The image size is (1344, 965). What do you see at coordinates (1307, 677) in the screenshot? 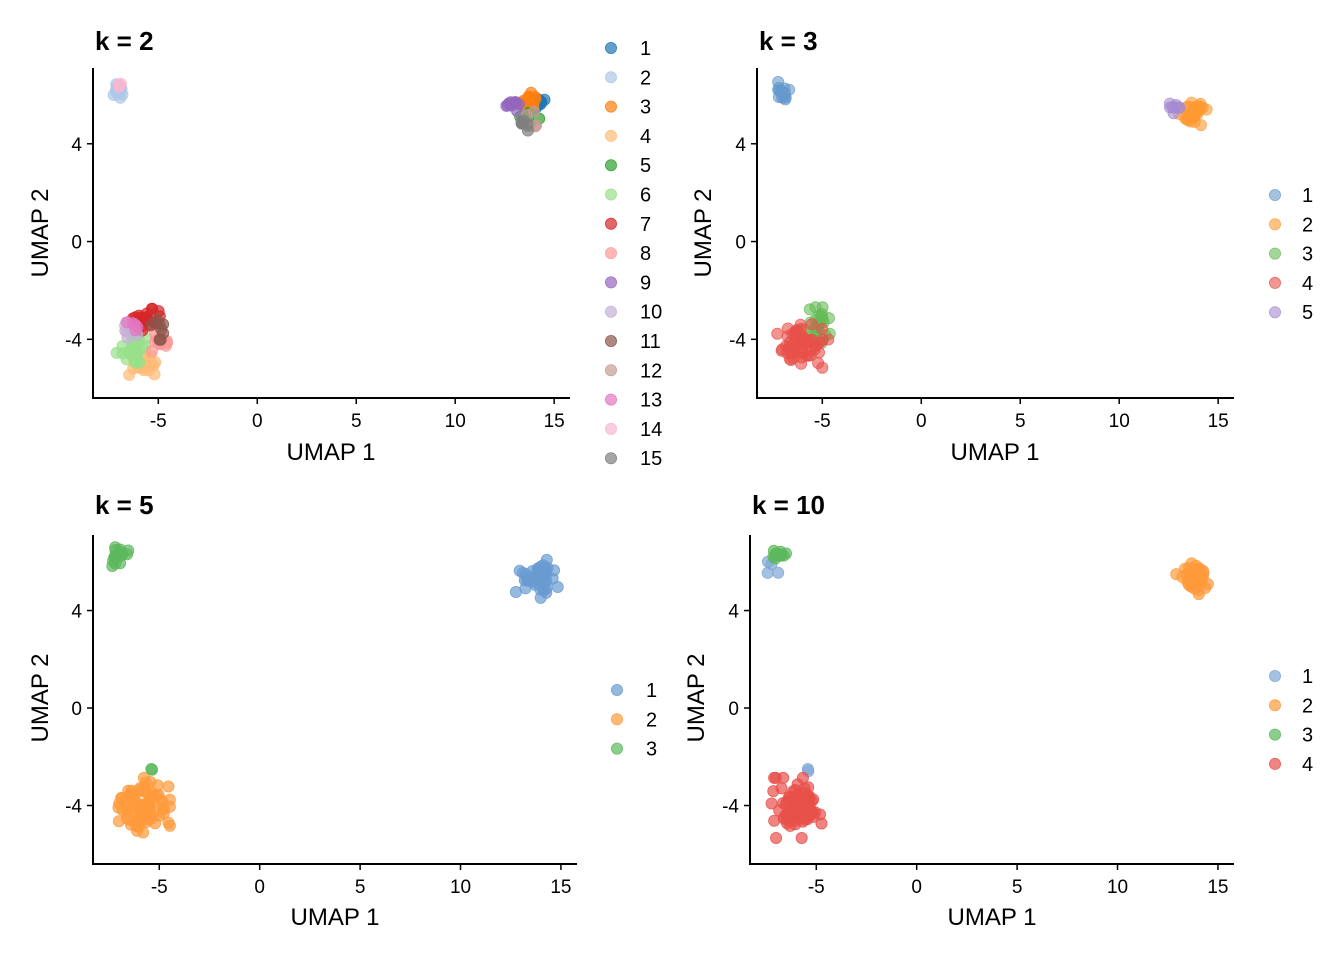
I see `legend-label-1: 1` at bounding box center [1307, 677].